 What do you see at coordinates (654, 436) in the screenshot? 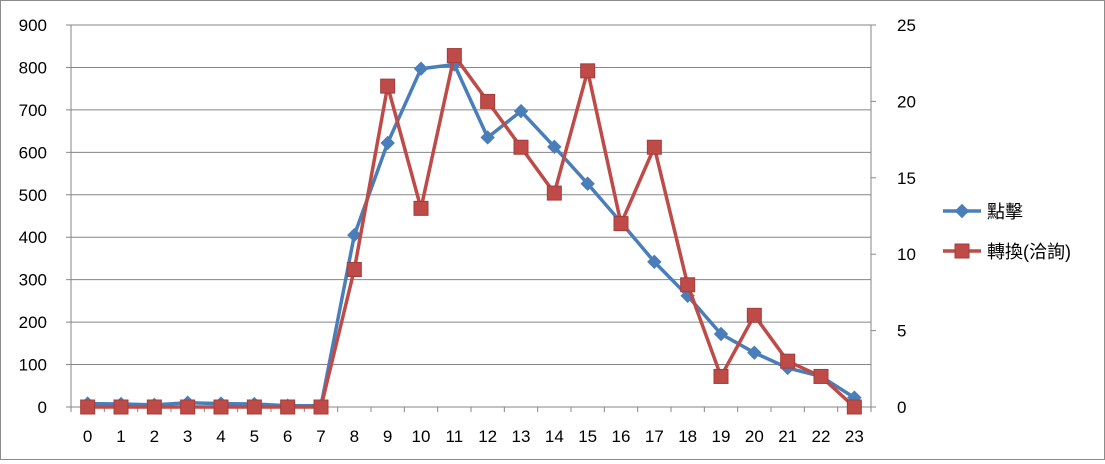
I see `x-tick-label: 17` at bounding box center [654, 436].